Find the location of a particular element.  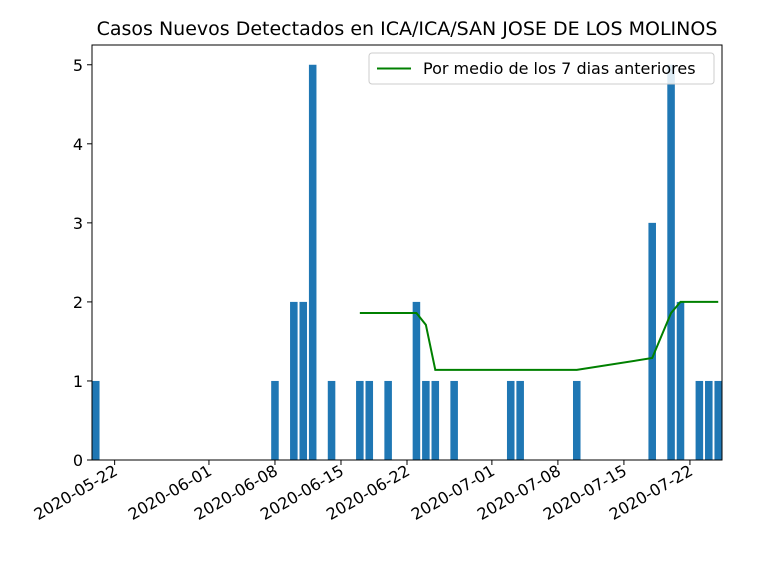

x-tick-label: 2020-05-22 is located at coordinates (76, 492).